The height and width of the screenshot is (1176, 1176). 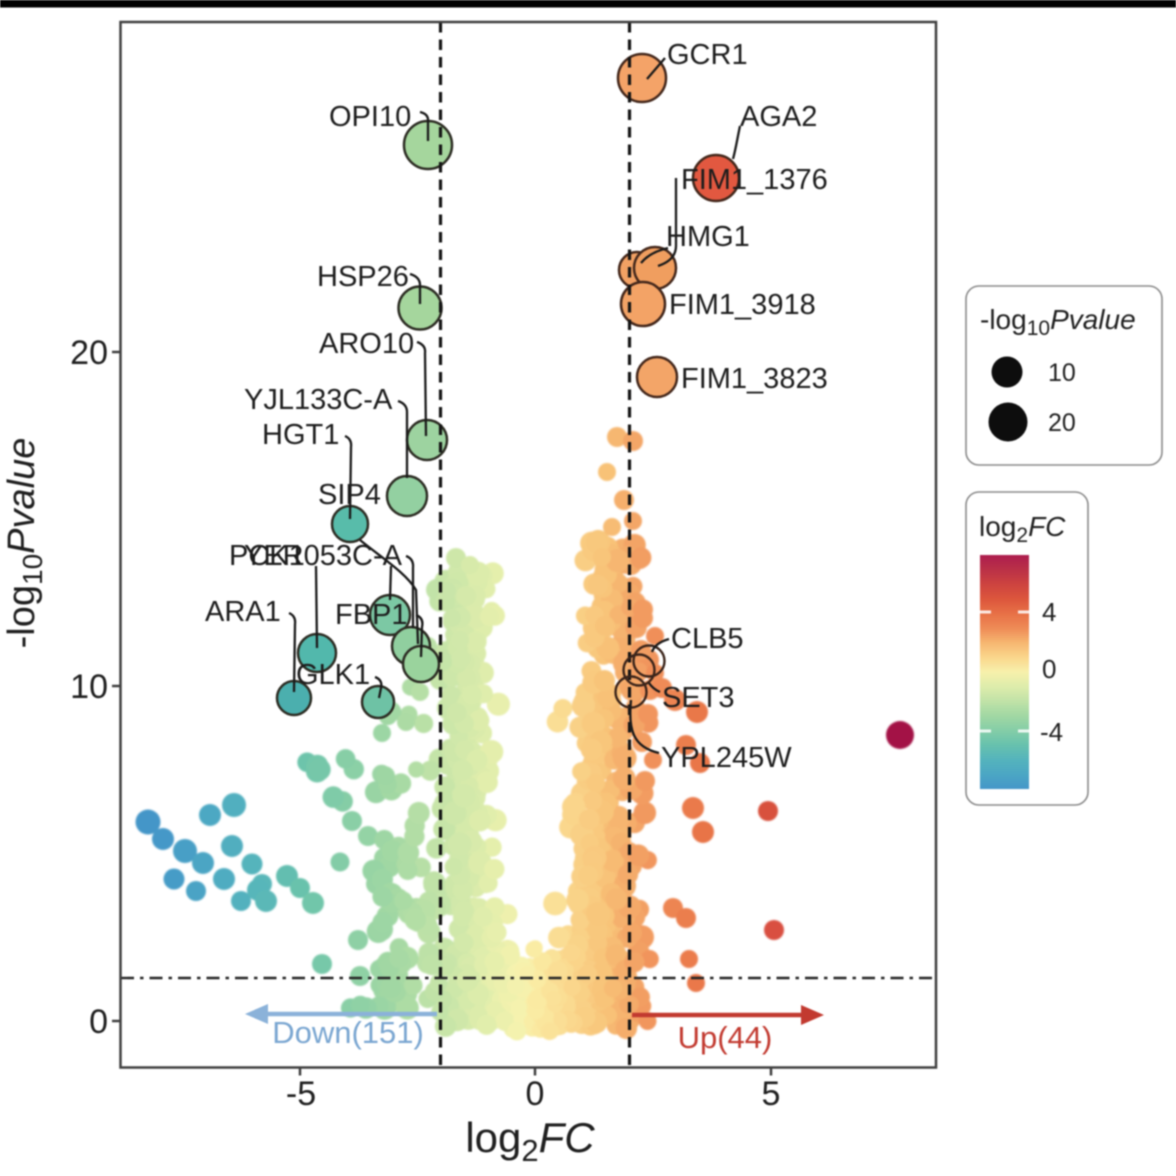 What do you see at coordinates (348, 1032) in the screenshot?
I see `svg-text: Down(151)` at bounding box center [348, 1032].